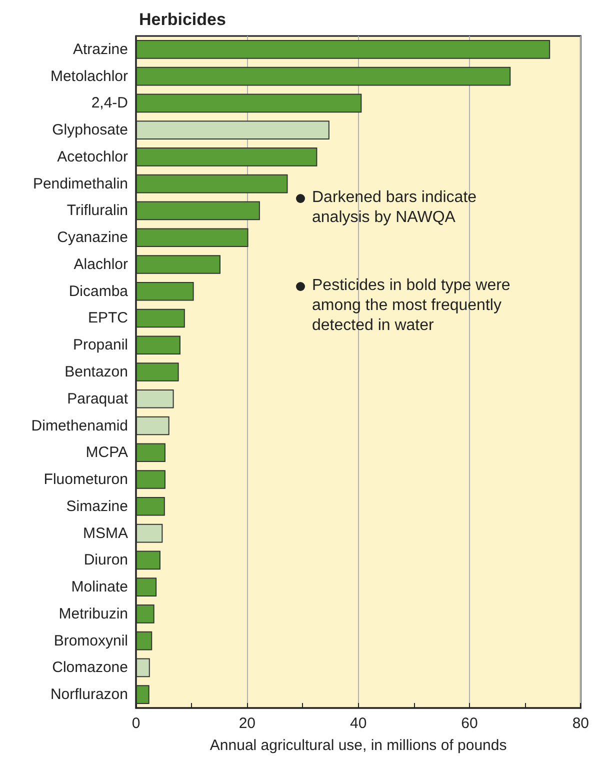 Image resolution: width=592 pixels, height=768 pixels. Describe the element at coordinates (93, 613) in the screenshot. I see `y-tick-label: Metribuzin` at that location.